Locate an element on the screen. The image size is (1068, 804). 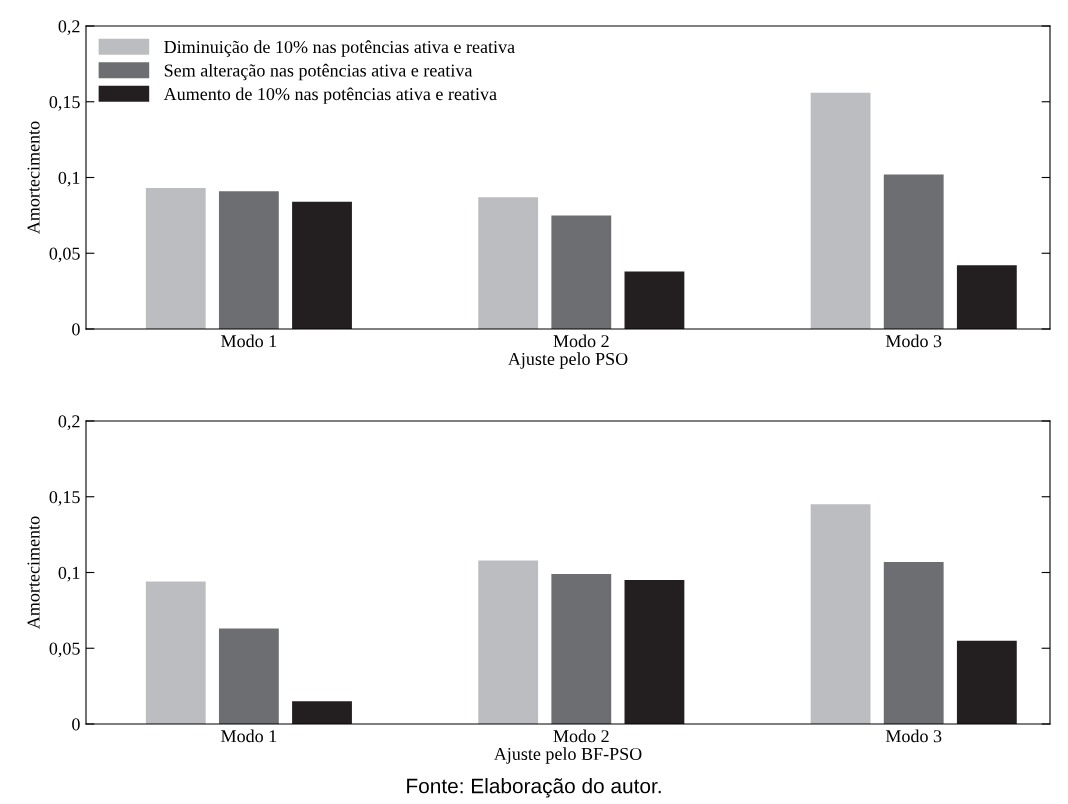
legend-label: Diminuição de 10% nas potências ativa e reativa is located at coordinates (339, 48).